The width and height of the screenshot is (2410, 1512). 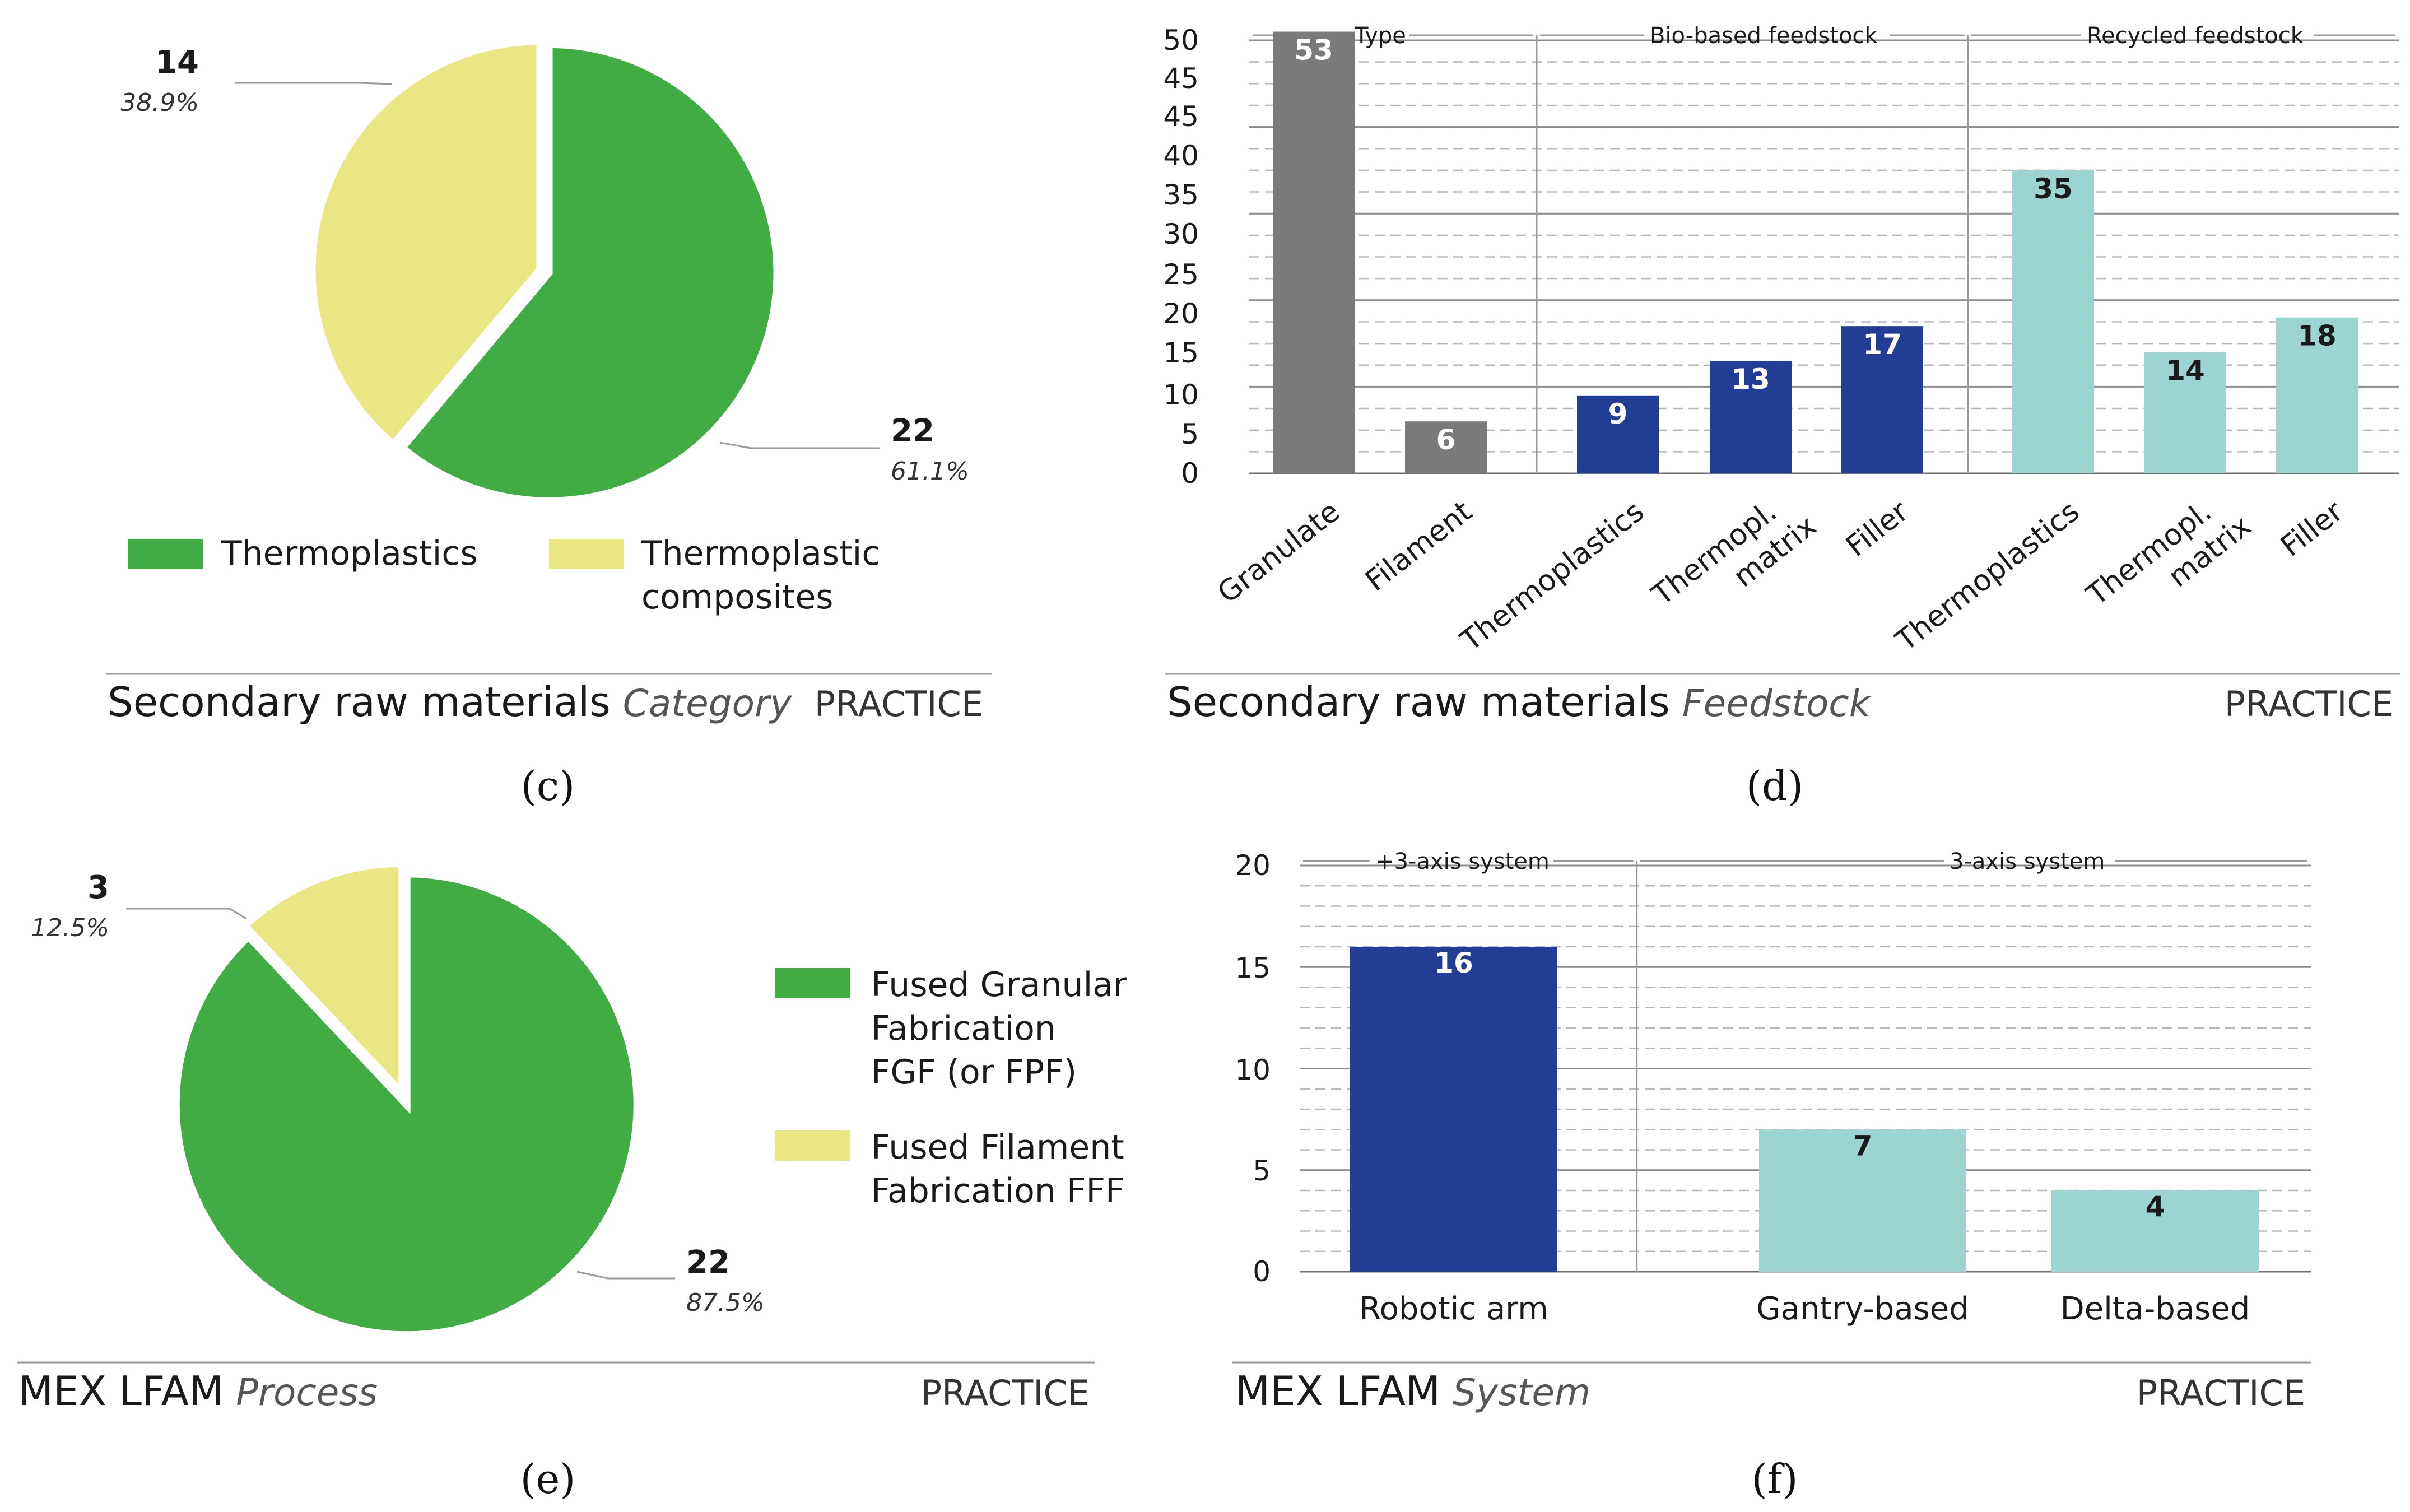 I want to click on slice-value-label: 3, so click(x=98, y=887).